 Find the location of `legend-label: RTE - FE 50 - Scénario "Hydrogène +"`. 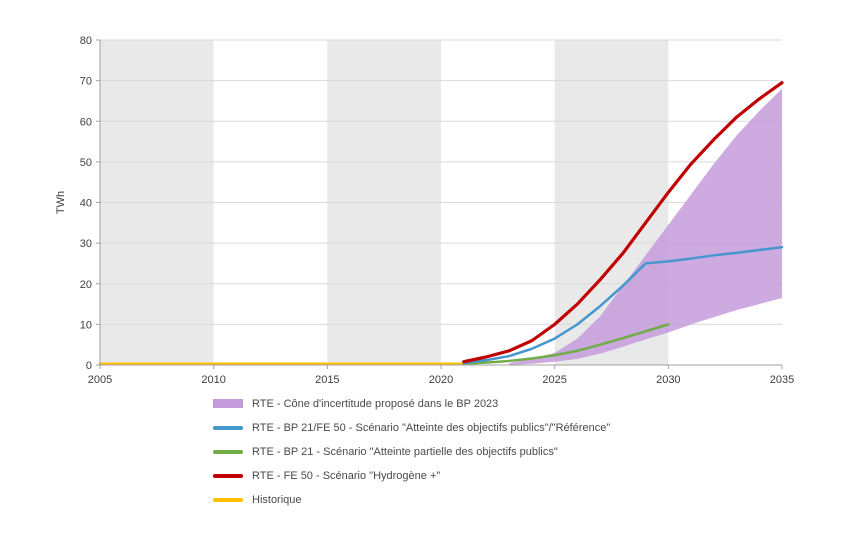

legend-label: RTE - FE 50 - Scénario "Hydrogène +" is located at coordinates (346, 475).